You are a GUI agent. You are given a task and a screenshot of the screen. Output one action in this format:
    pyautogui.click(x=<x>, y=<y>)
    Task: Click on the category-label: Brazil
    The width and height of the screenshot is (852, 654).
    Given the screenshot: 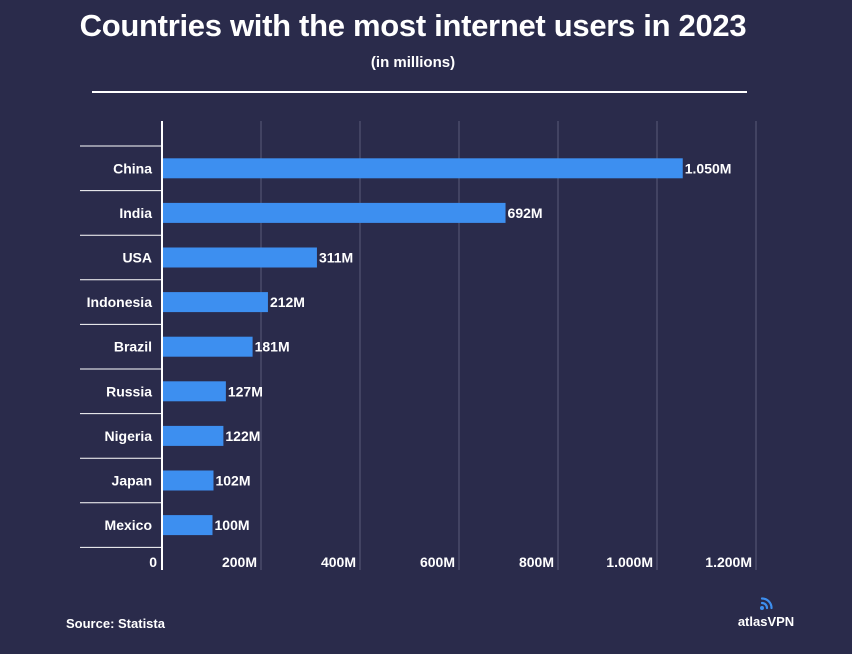 What is the action you would take?
    pyautogui.click(x=133, y=347)
    